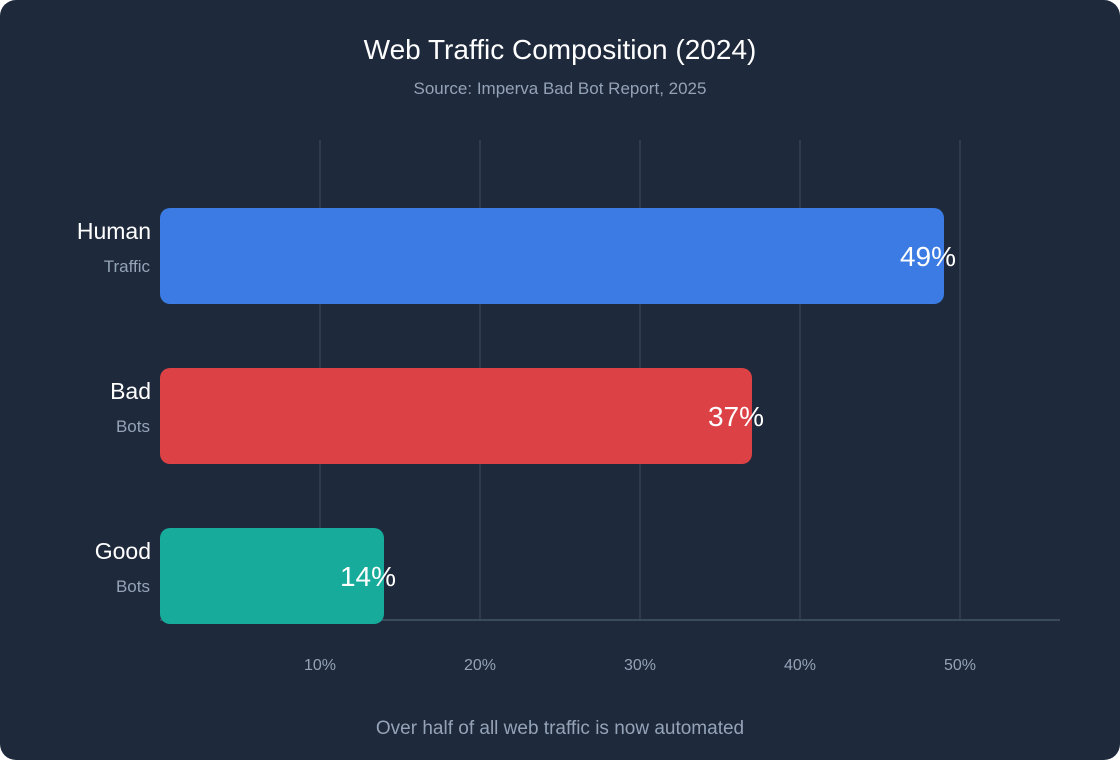  Describe the element at coordinates (800, 665) in the screenshot. I see `x-tick-label: 40%` at that location.